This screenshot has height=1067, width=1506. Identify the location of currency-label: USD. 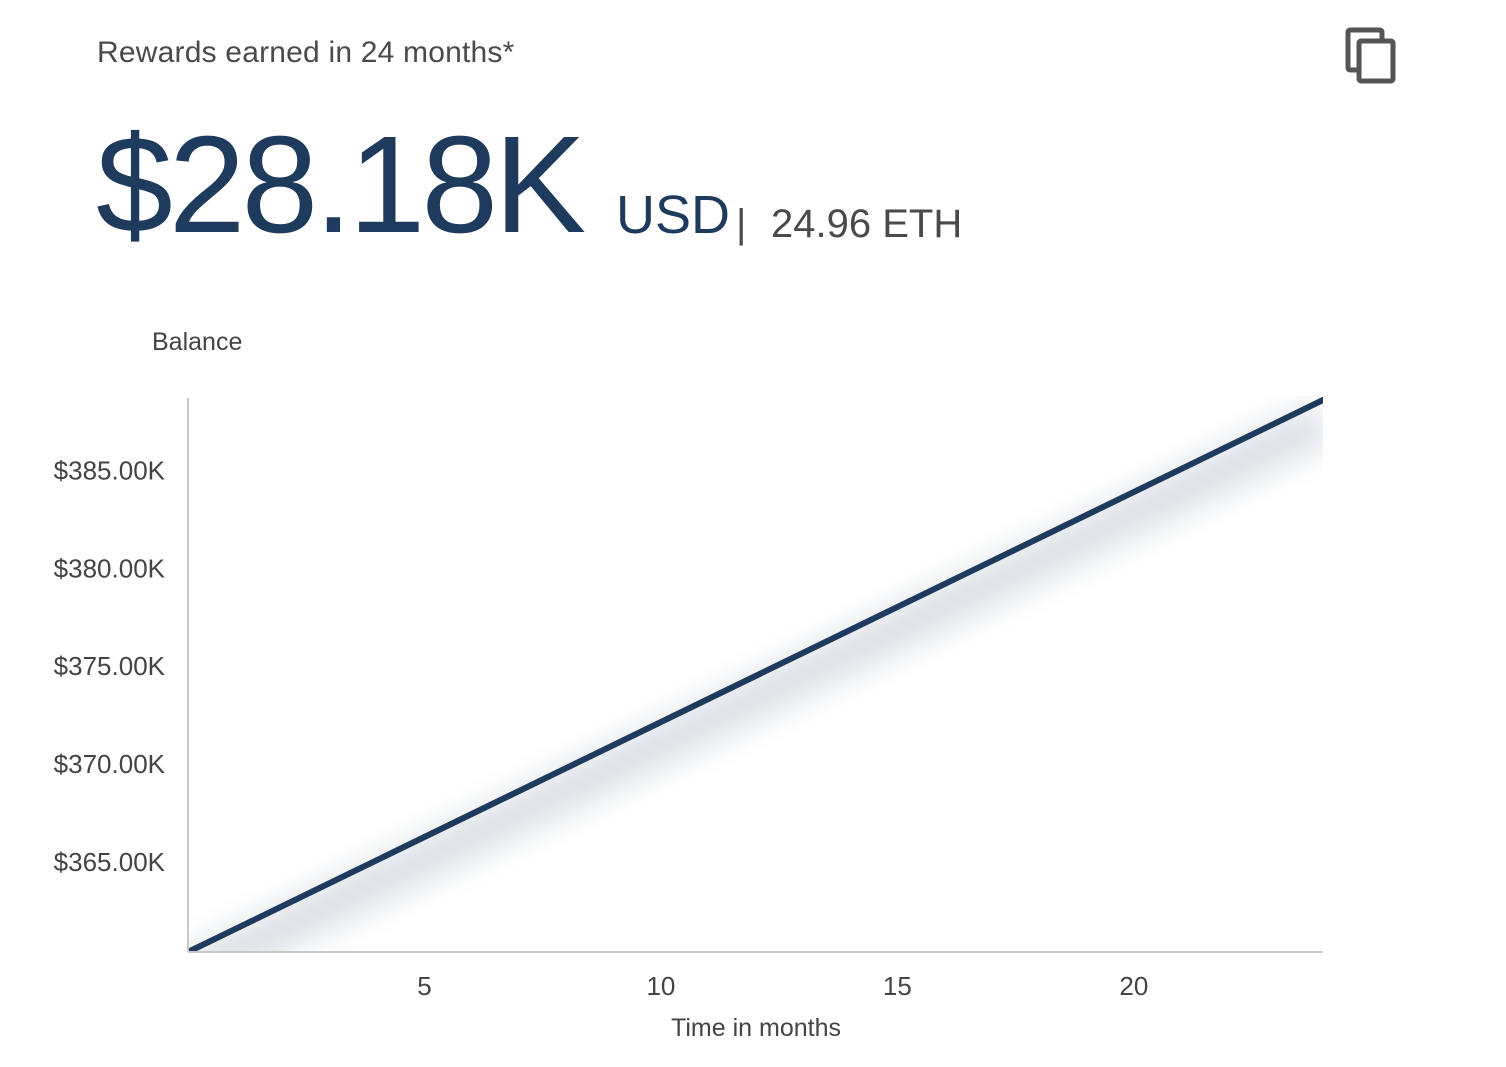
(673, 215).